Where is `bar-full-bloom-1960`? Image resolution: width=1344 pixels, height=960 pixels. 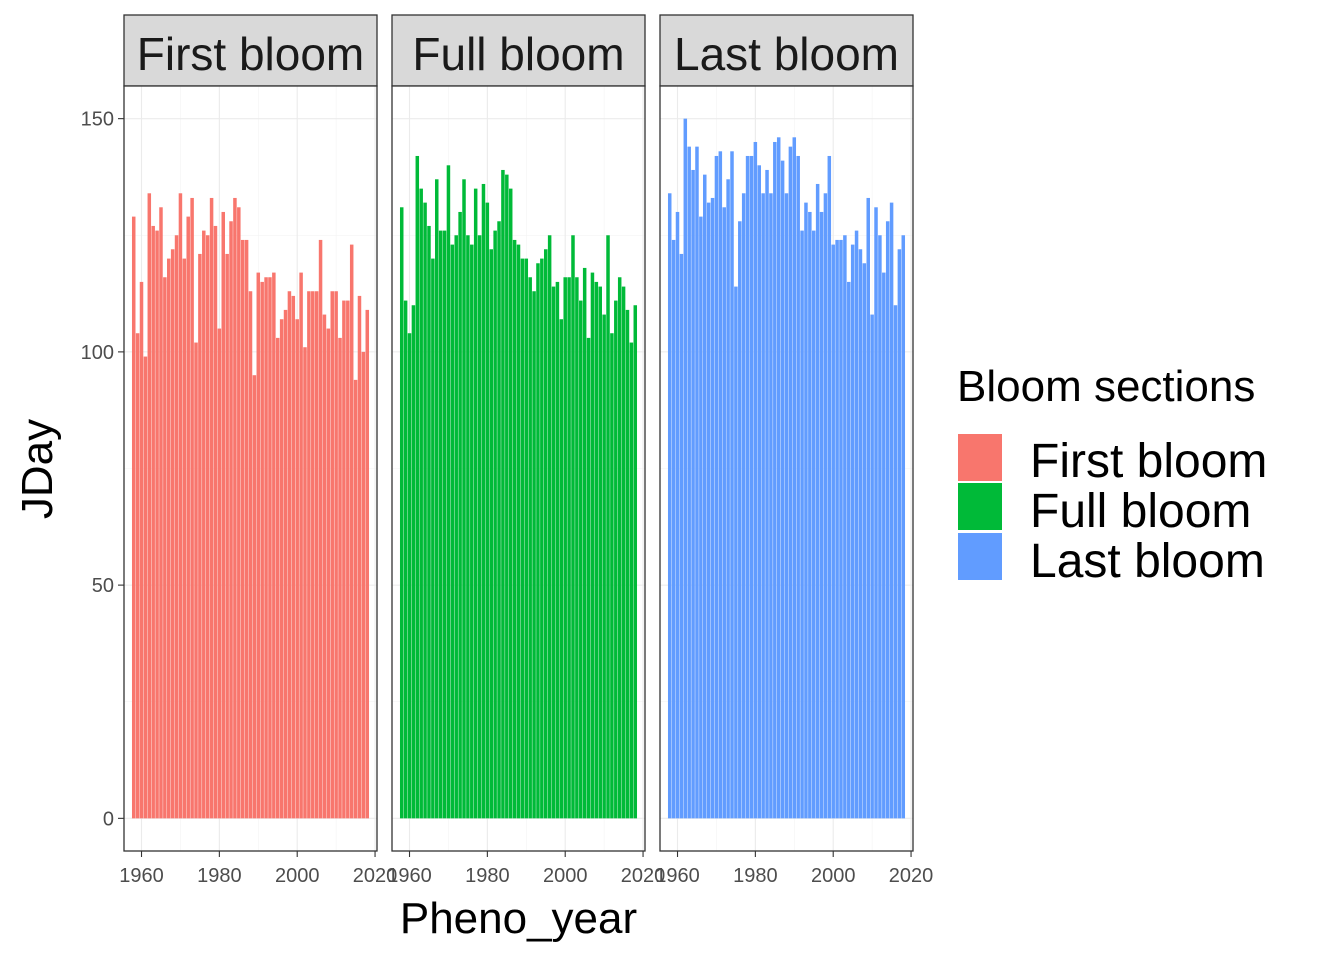 bar-full-bloom-1960 is located at coordinates (409, 576).